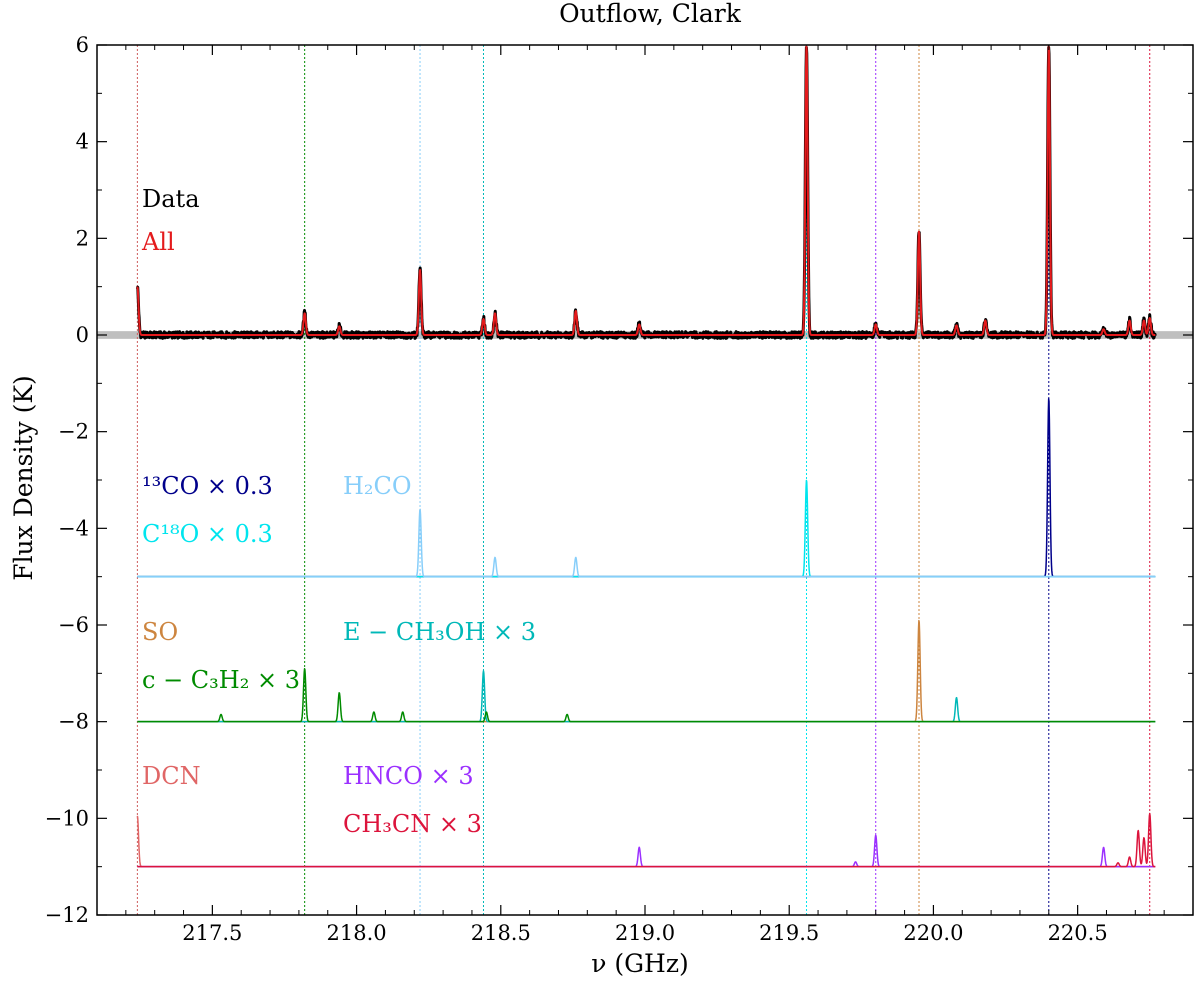 The height and width of the screenshot is (983, 1200). I want to click on chart-title: Outflow, Clark, so click(650, 14).